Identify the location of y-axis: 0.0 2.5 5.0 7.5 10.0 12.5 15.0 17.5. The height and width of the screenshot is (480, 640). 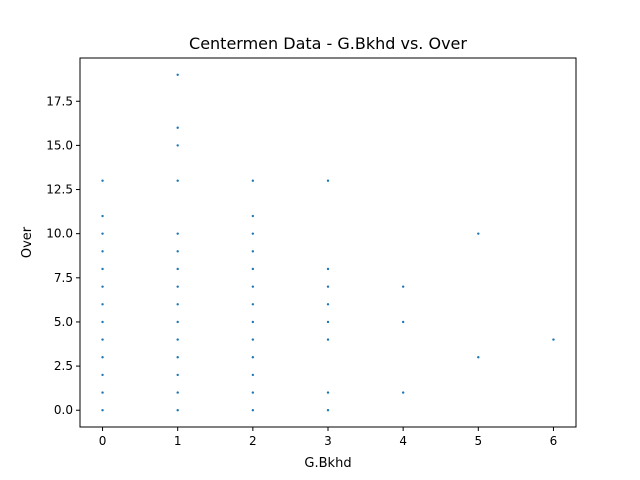
(63, 255).